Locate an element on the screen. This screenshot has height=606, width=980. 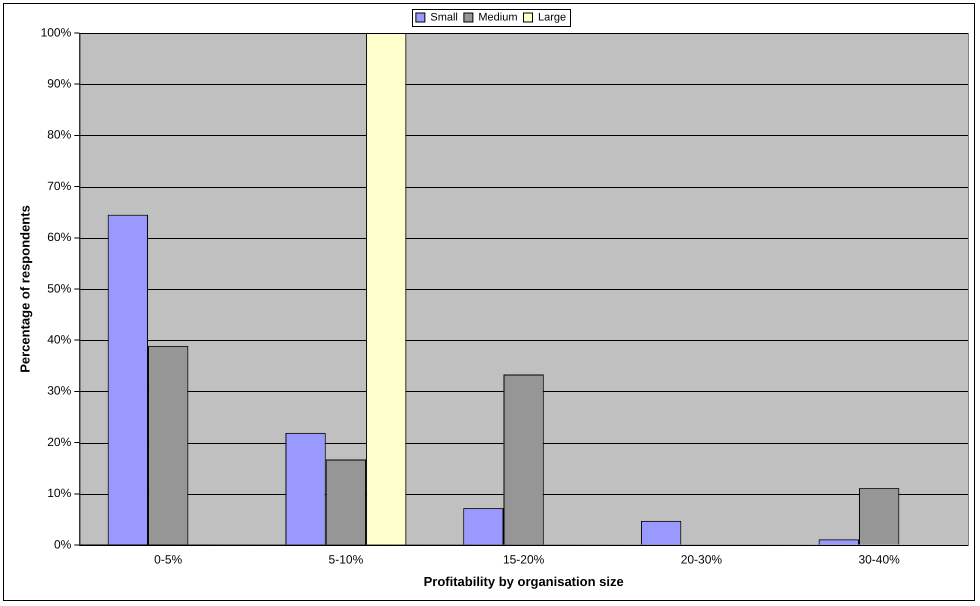
y-tick-label: 40% is located at coordinates (59, 339).